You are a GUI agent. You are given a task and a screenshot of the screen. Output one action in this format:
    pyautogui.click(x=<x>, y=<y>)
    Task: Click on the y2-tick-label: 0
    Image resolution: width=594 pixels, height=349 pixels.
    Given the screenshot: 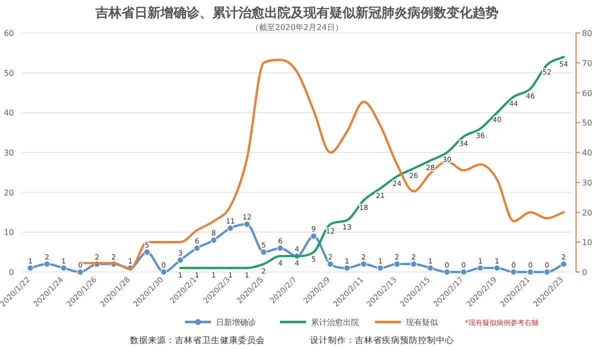 What is the action you would take?
    pyautogui.click(x=585, y=272)
    